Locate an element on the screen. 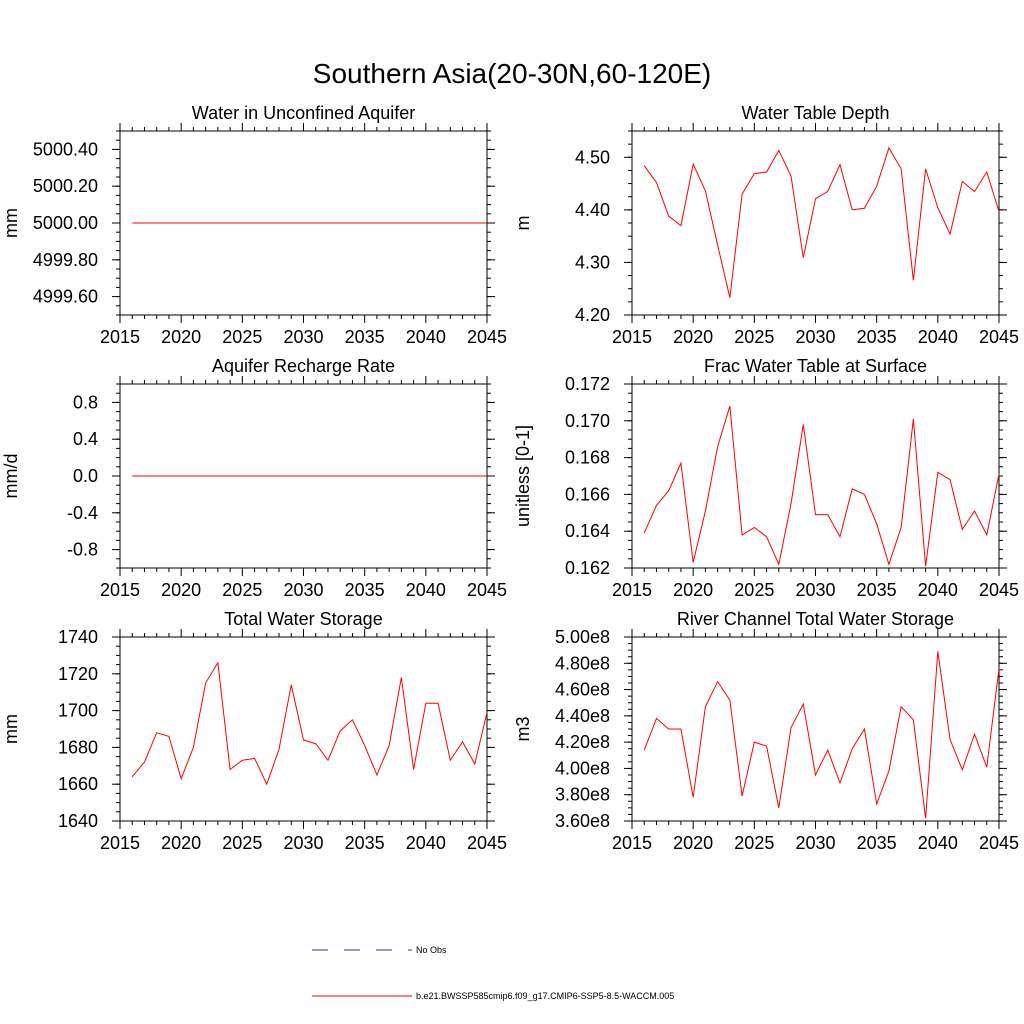  y-tick-label: 4999.80 is located at coordinates (65, 260).